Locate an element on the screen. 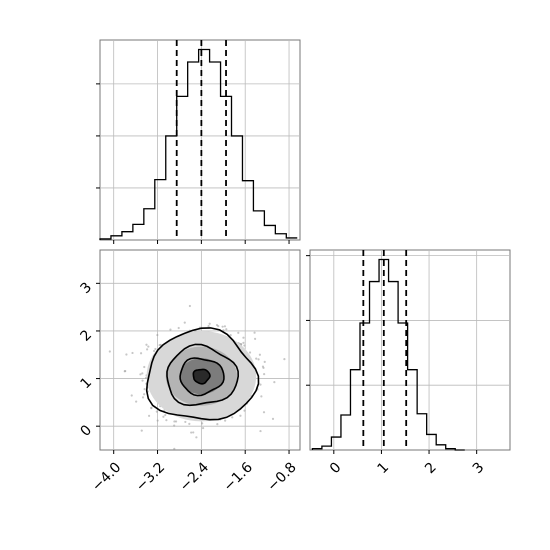 This screenshot has height=550, width=550. y-tick-label: 0 is located at coordinates (87, 431).